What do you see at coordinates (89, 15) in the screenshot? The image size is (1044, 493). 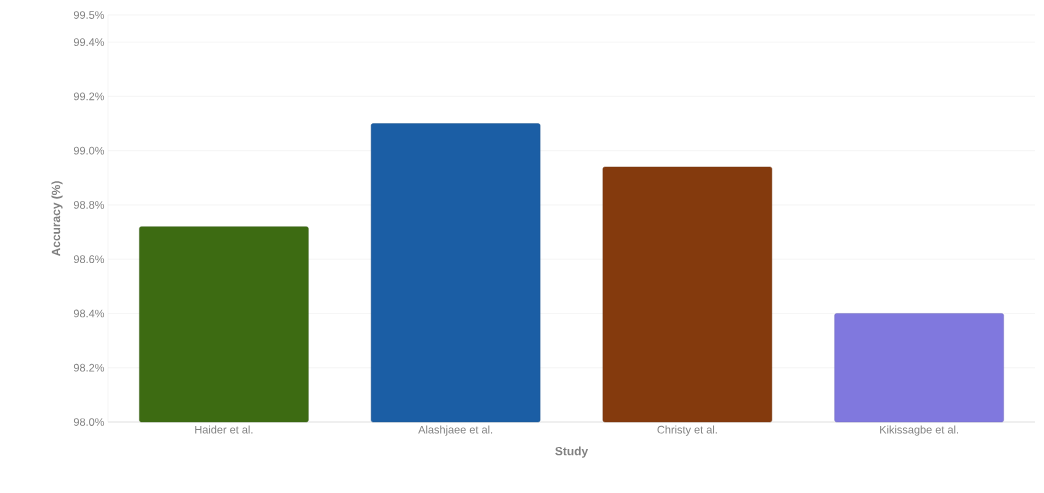 I see `y-tick-label: 99.5%` at bounding box center [89, 15].